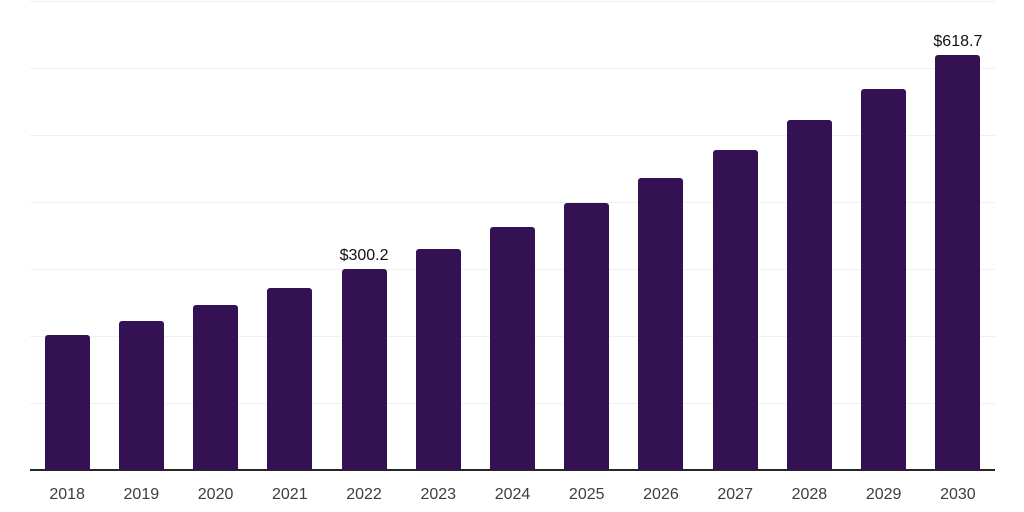 Image resolution: width=1024 pixels, height=512 pixels. I want to click on bar-2027, so click(735, 309).